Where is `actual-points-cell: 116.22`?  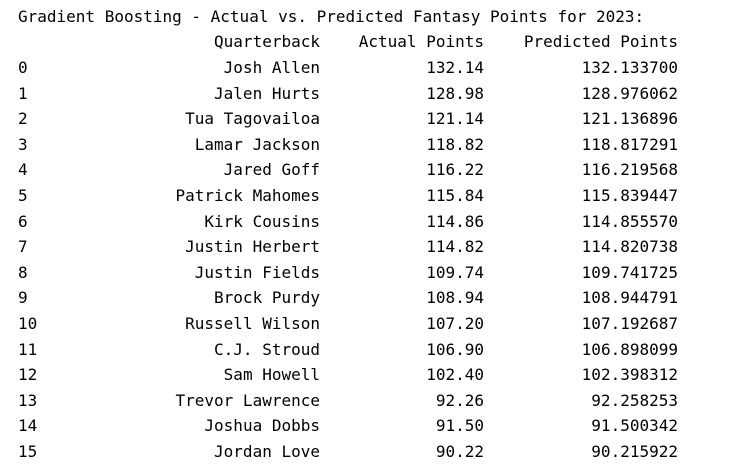 actual-points-cell: 116.22 is located at coordinates (455, 170).